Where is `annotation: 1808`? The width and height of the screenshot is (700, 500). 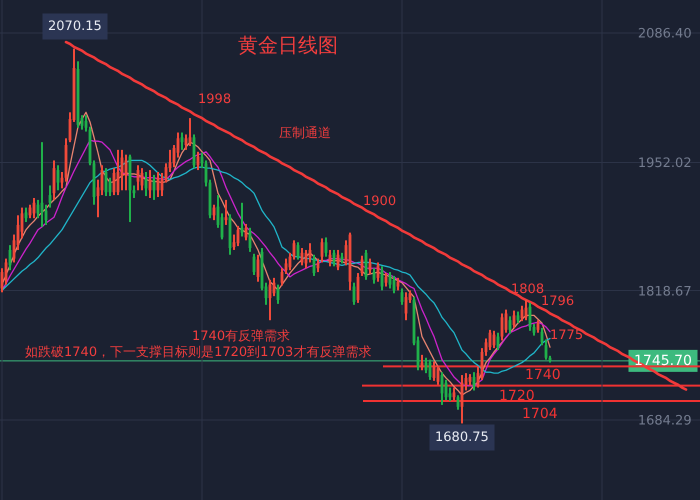
annotation: 1808 is located at coordinates (527, 289).